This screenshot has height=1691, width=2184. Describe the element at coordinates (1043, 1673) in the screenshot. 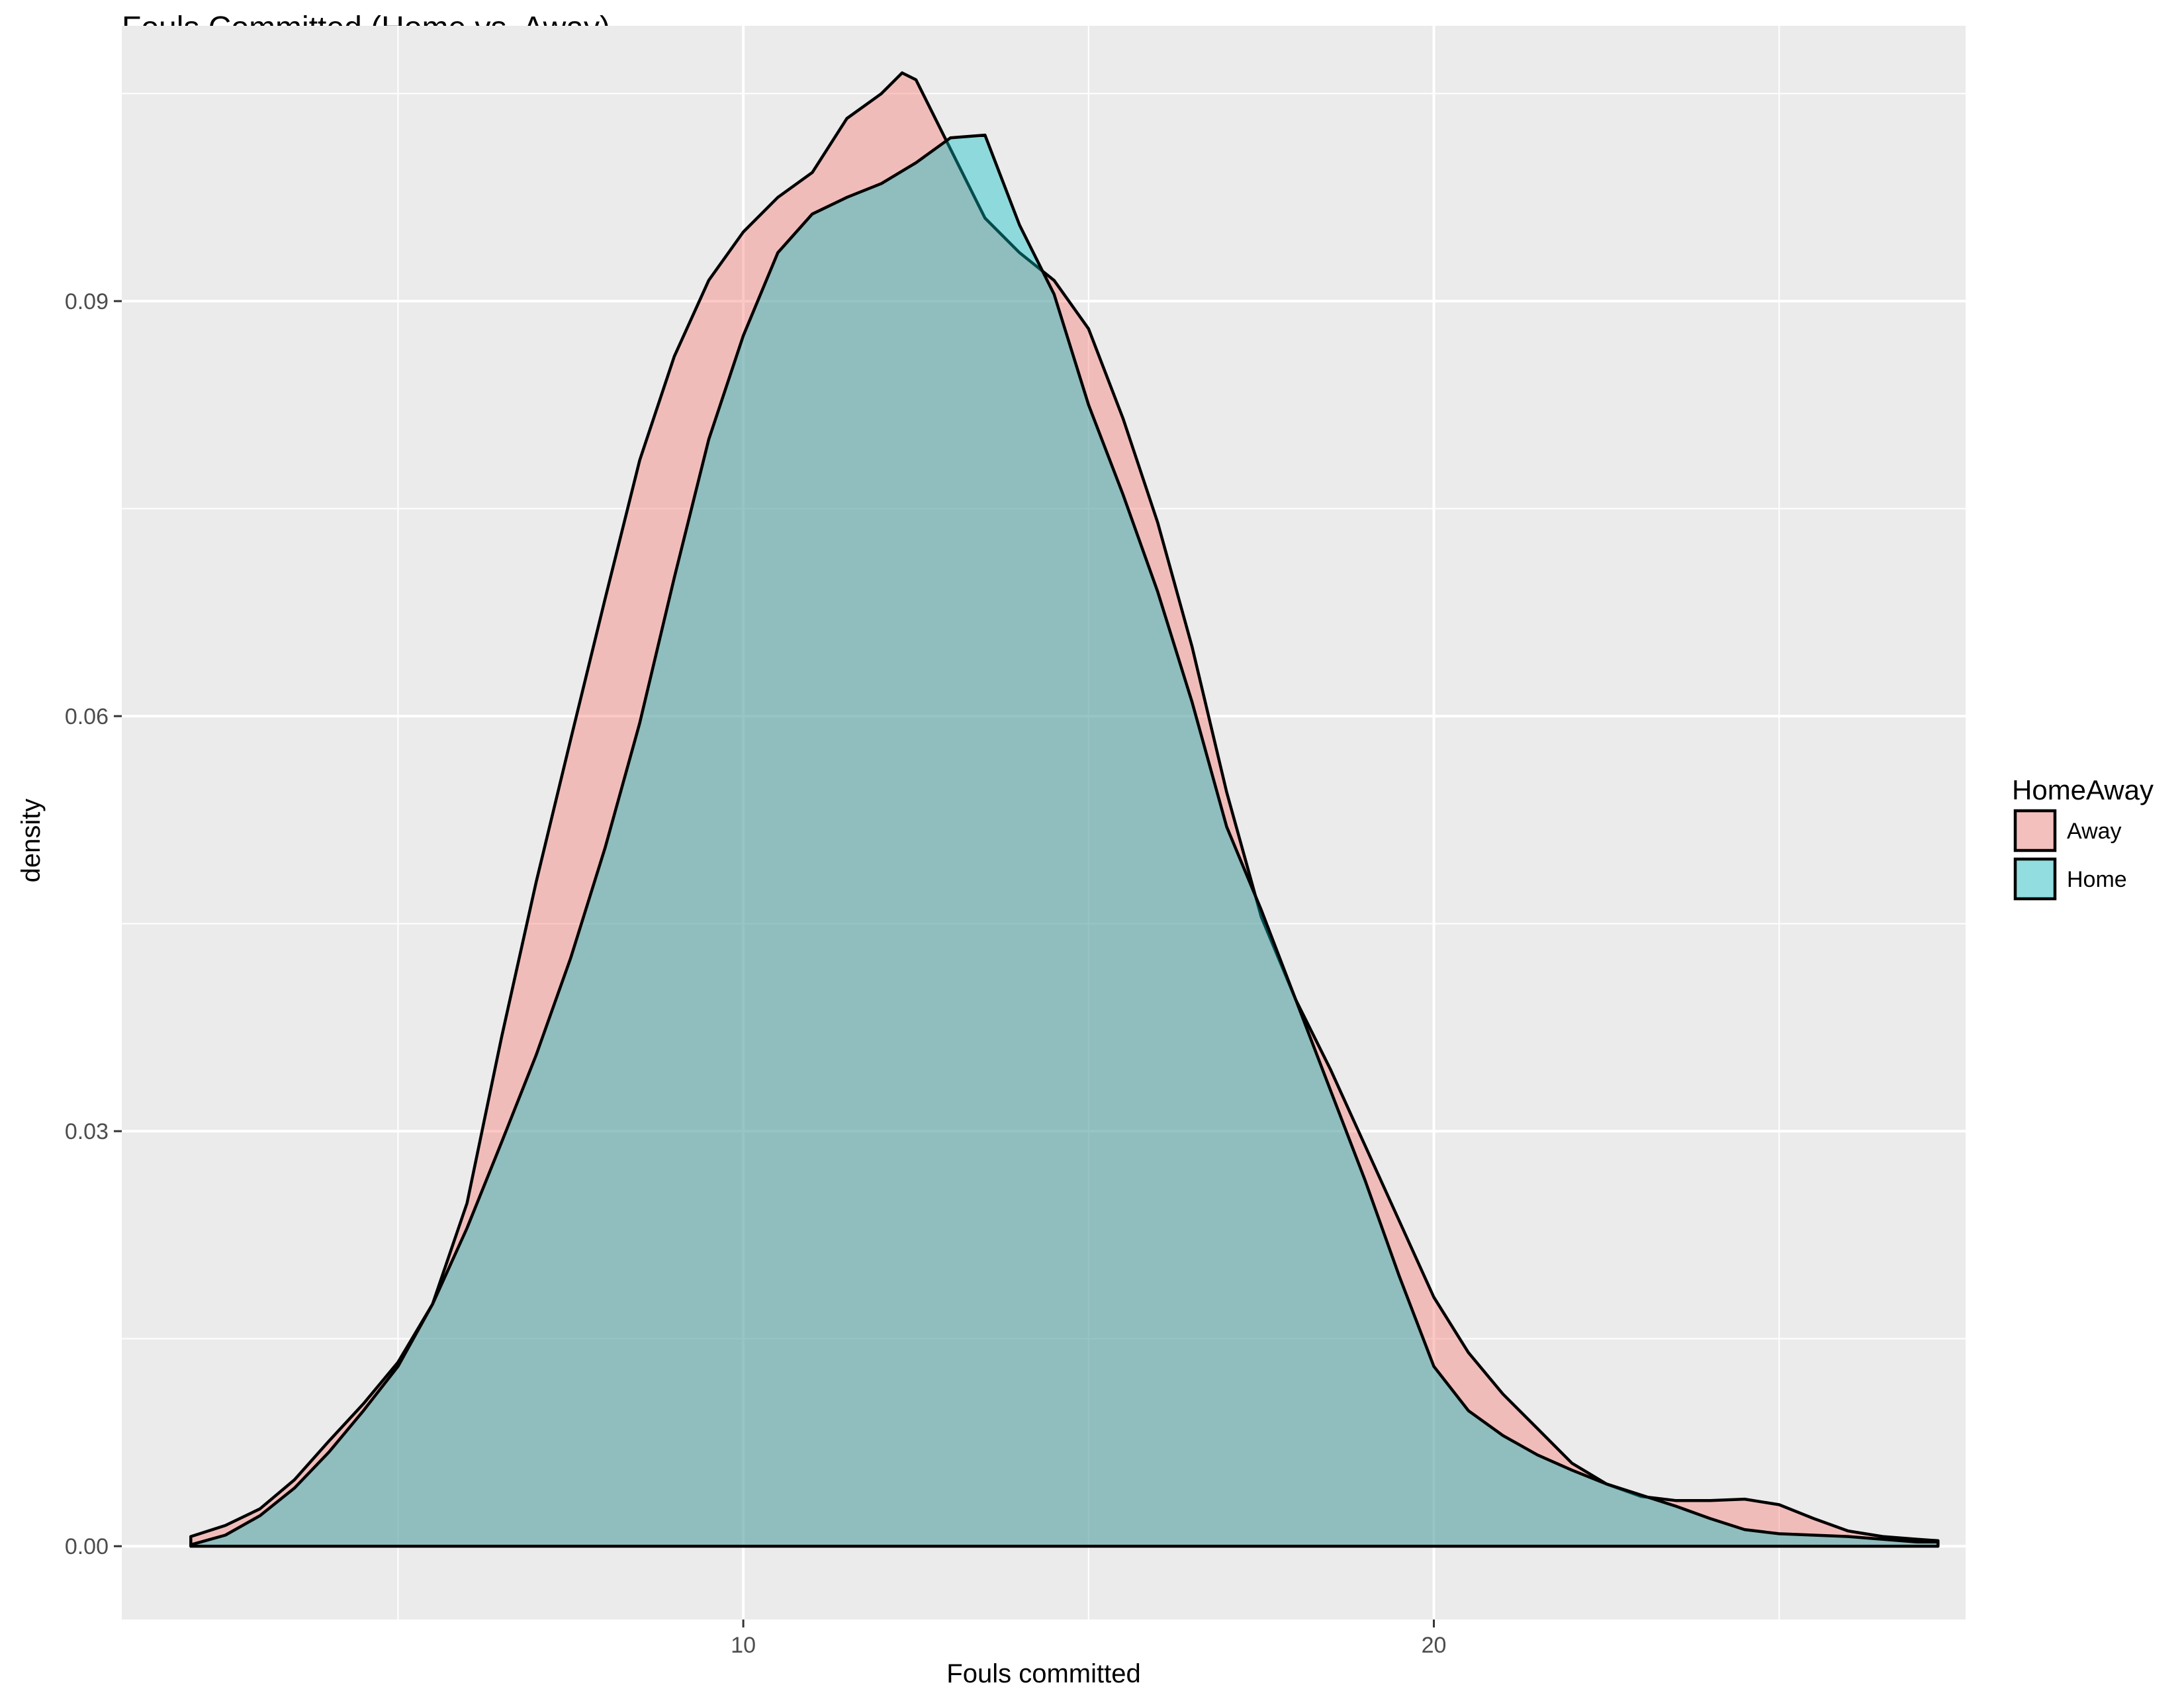

I see `x-axis-label: Fouls committed` at that location.